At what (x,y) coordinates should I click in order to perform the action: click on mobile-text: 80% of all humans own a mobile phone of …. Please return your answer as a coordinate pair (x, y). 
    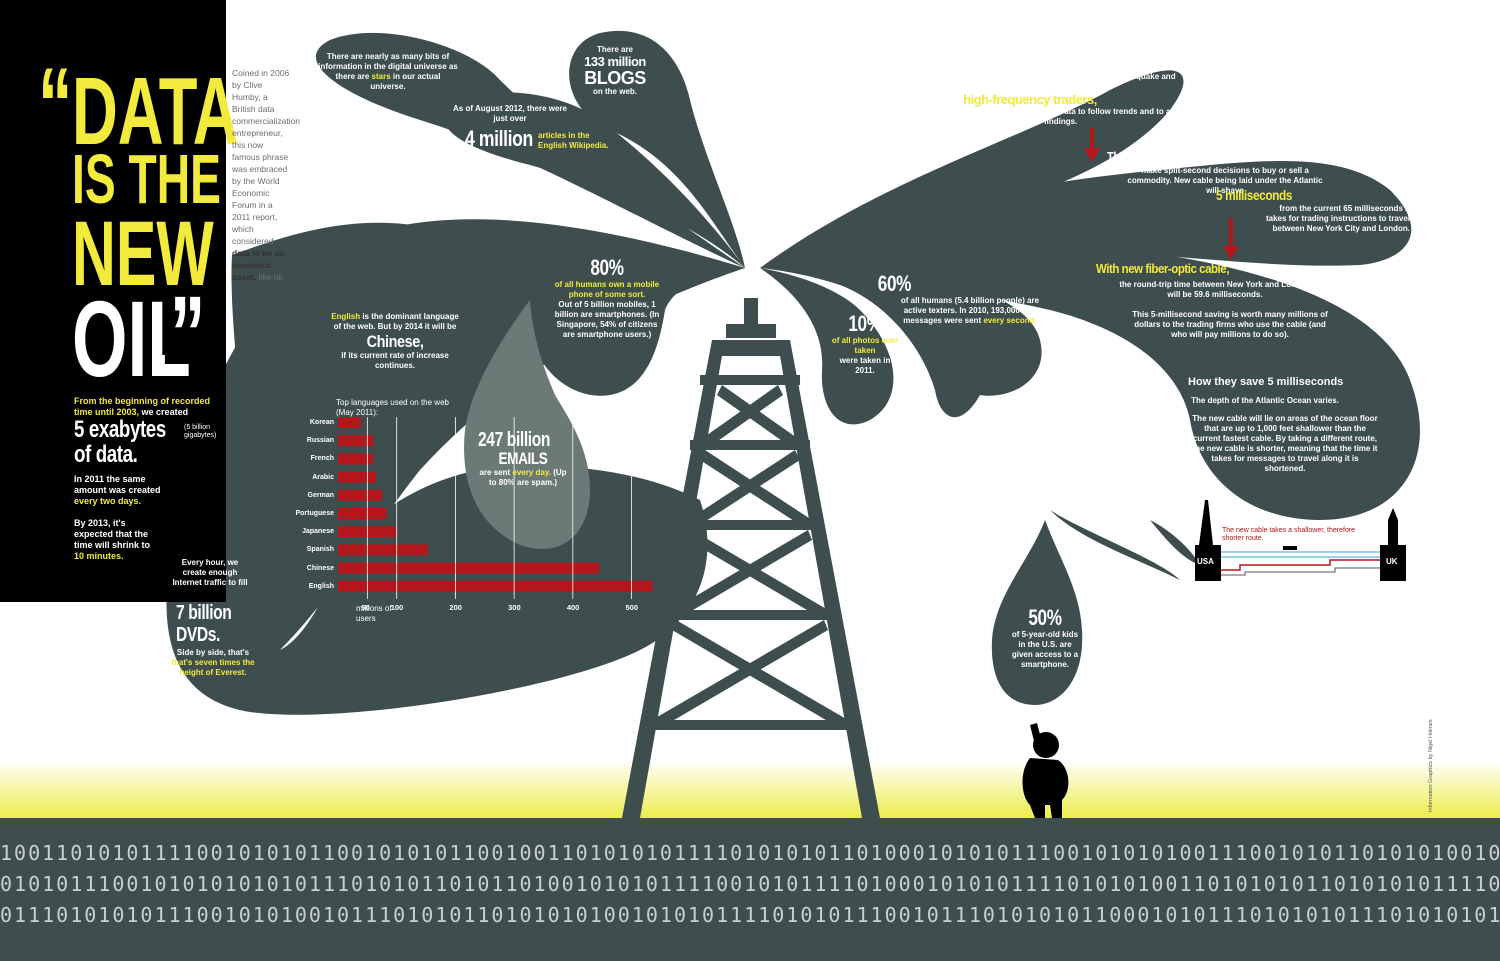
    Looking at the image, I should click on (607, 297).